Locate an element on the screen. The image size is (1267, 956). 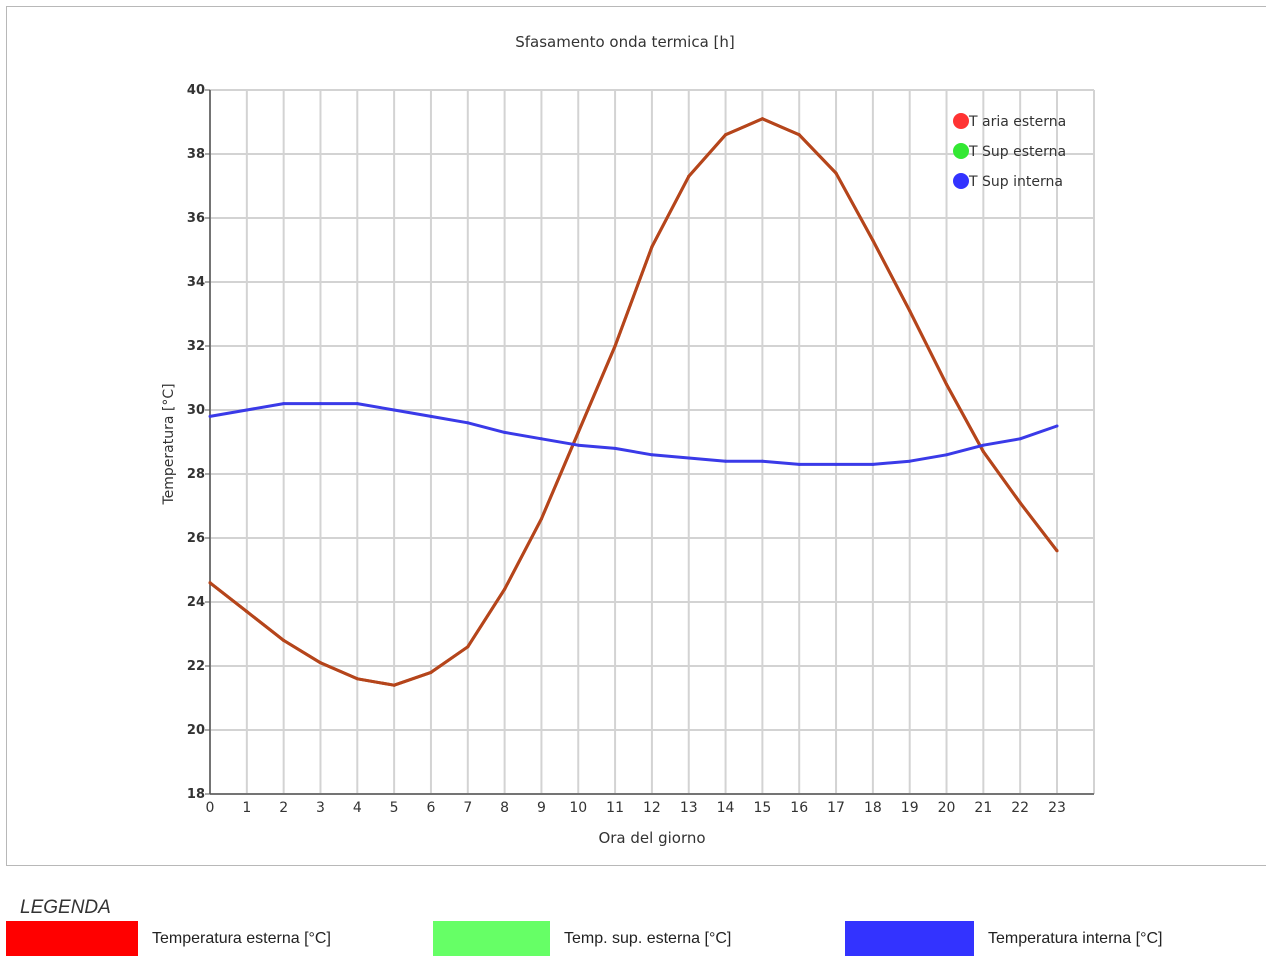
x-tick-label: 0 is located at coordinates (210, 808).